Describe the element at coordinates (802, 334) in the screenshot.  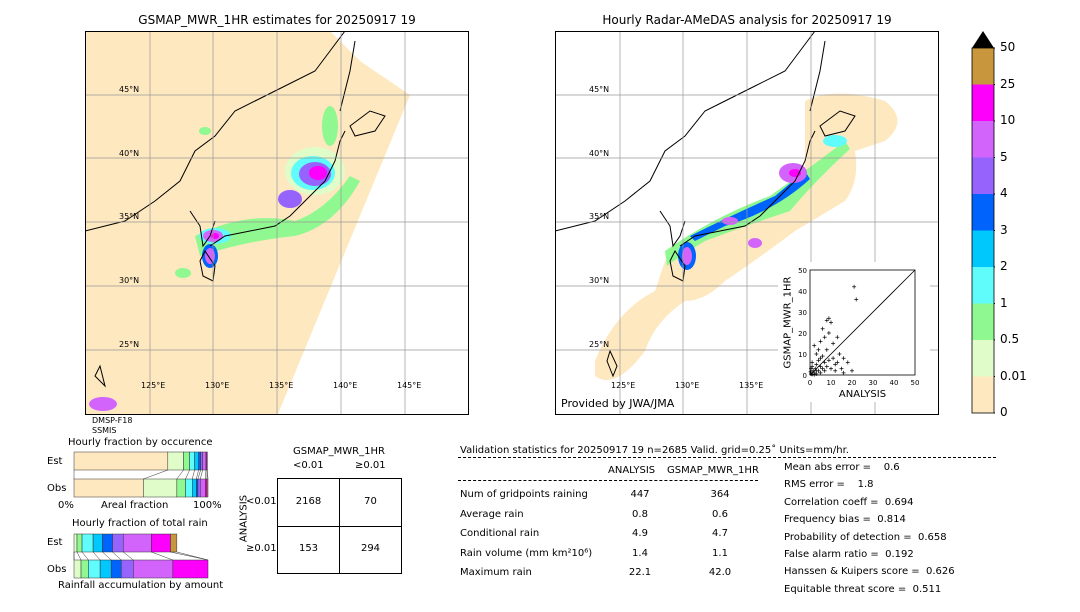
I see `y-tick-label: 20` at that location.